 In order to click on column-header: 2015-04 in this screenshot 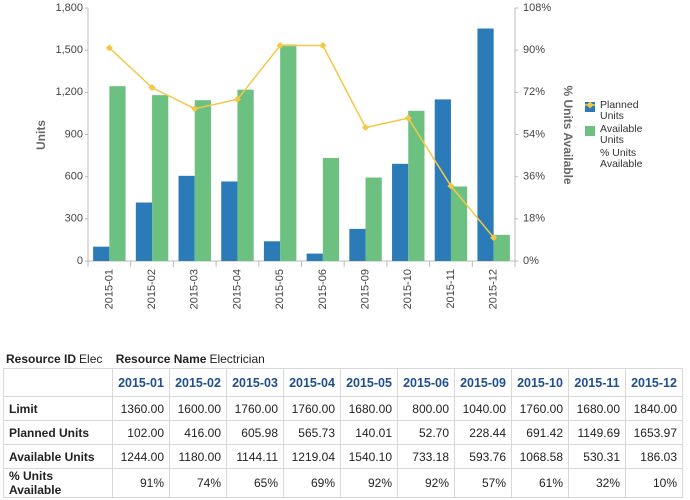, I will do `click(312, 382)`.